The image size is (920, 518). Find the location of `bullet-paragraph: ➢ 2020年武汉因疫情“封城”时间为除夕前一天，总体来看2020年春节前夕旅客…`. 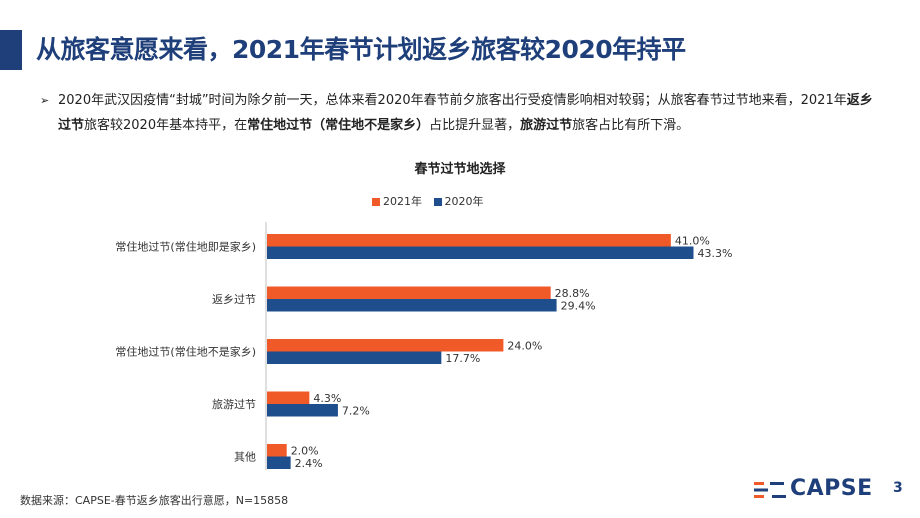

bullet-paragraph: ➢ 2020年武汉因疫情“封城”时间为除夕前一天，总体来看2020年春节前夕旅客… is located at coordinates (458, 113).